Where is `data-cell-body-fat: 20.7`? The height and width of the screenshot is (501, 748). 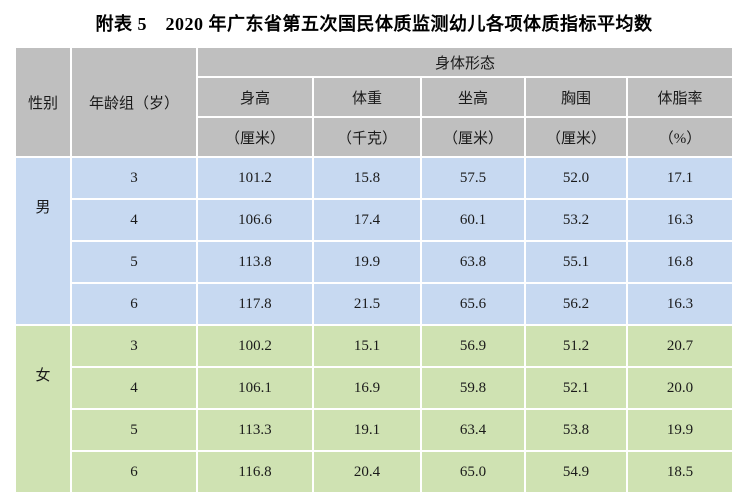
data-cell-body-fat: 20.7 is located at coordinates (680, 346).